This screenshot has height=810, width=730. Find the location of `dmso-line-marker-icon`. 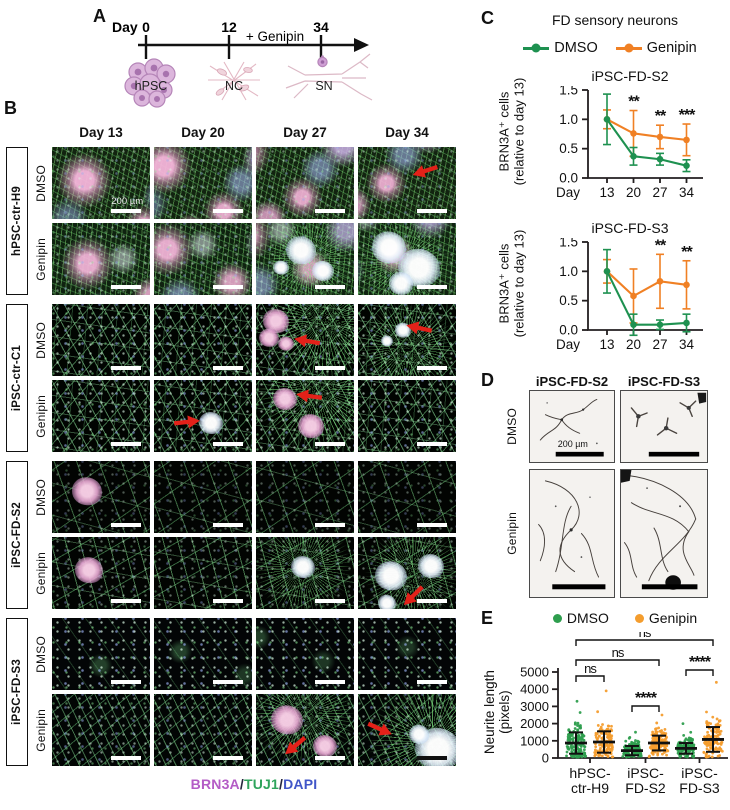

dmso-line-marker-icon is located at coordinates (536, 48).